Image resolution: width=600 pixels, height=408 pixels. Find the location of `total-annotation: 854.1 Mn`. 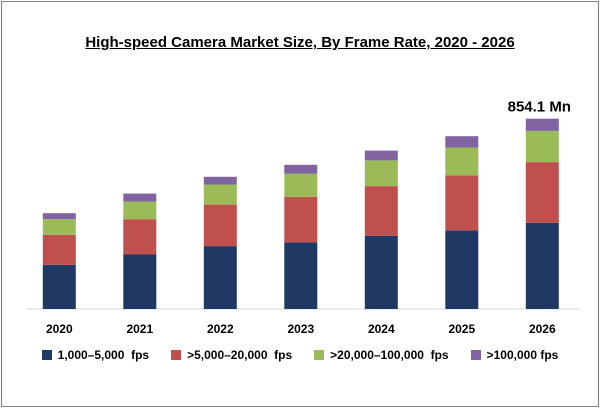

total-annotation: 854.1 Mn is located at coordinates (539, 107).